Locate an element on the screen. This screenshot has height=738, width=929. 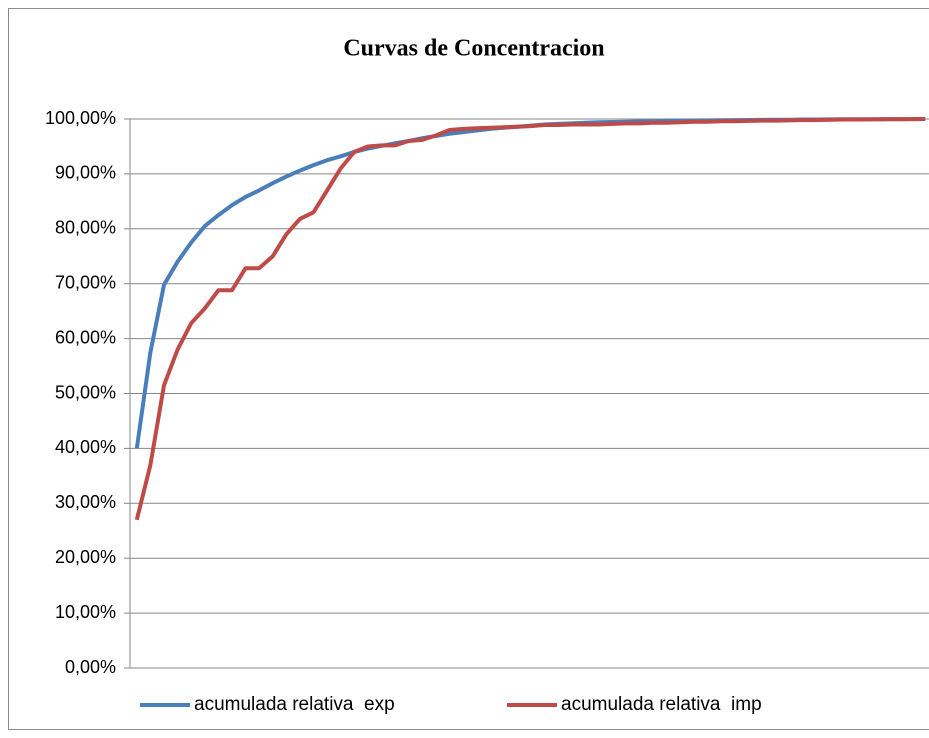
y-tick-label: 10,00% is located at coordinates (85, 612).